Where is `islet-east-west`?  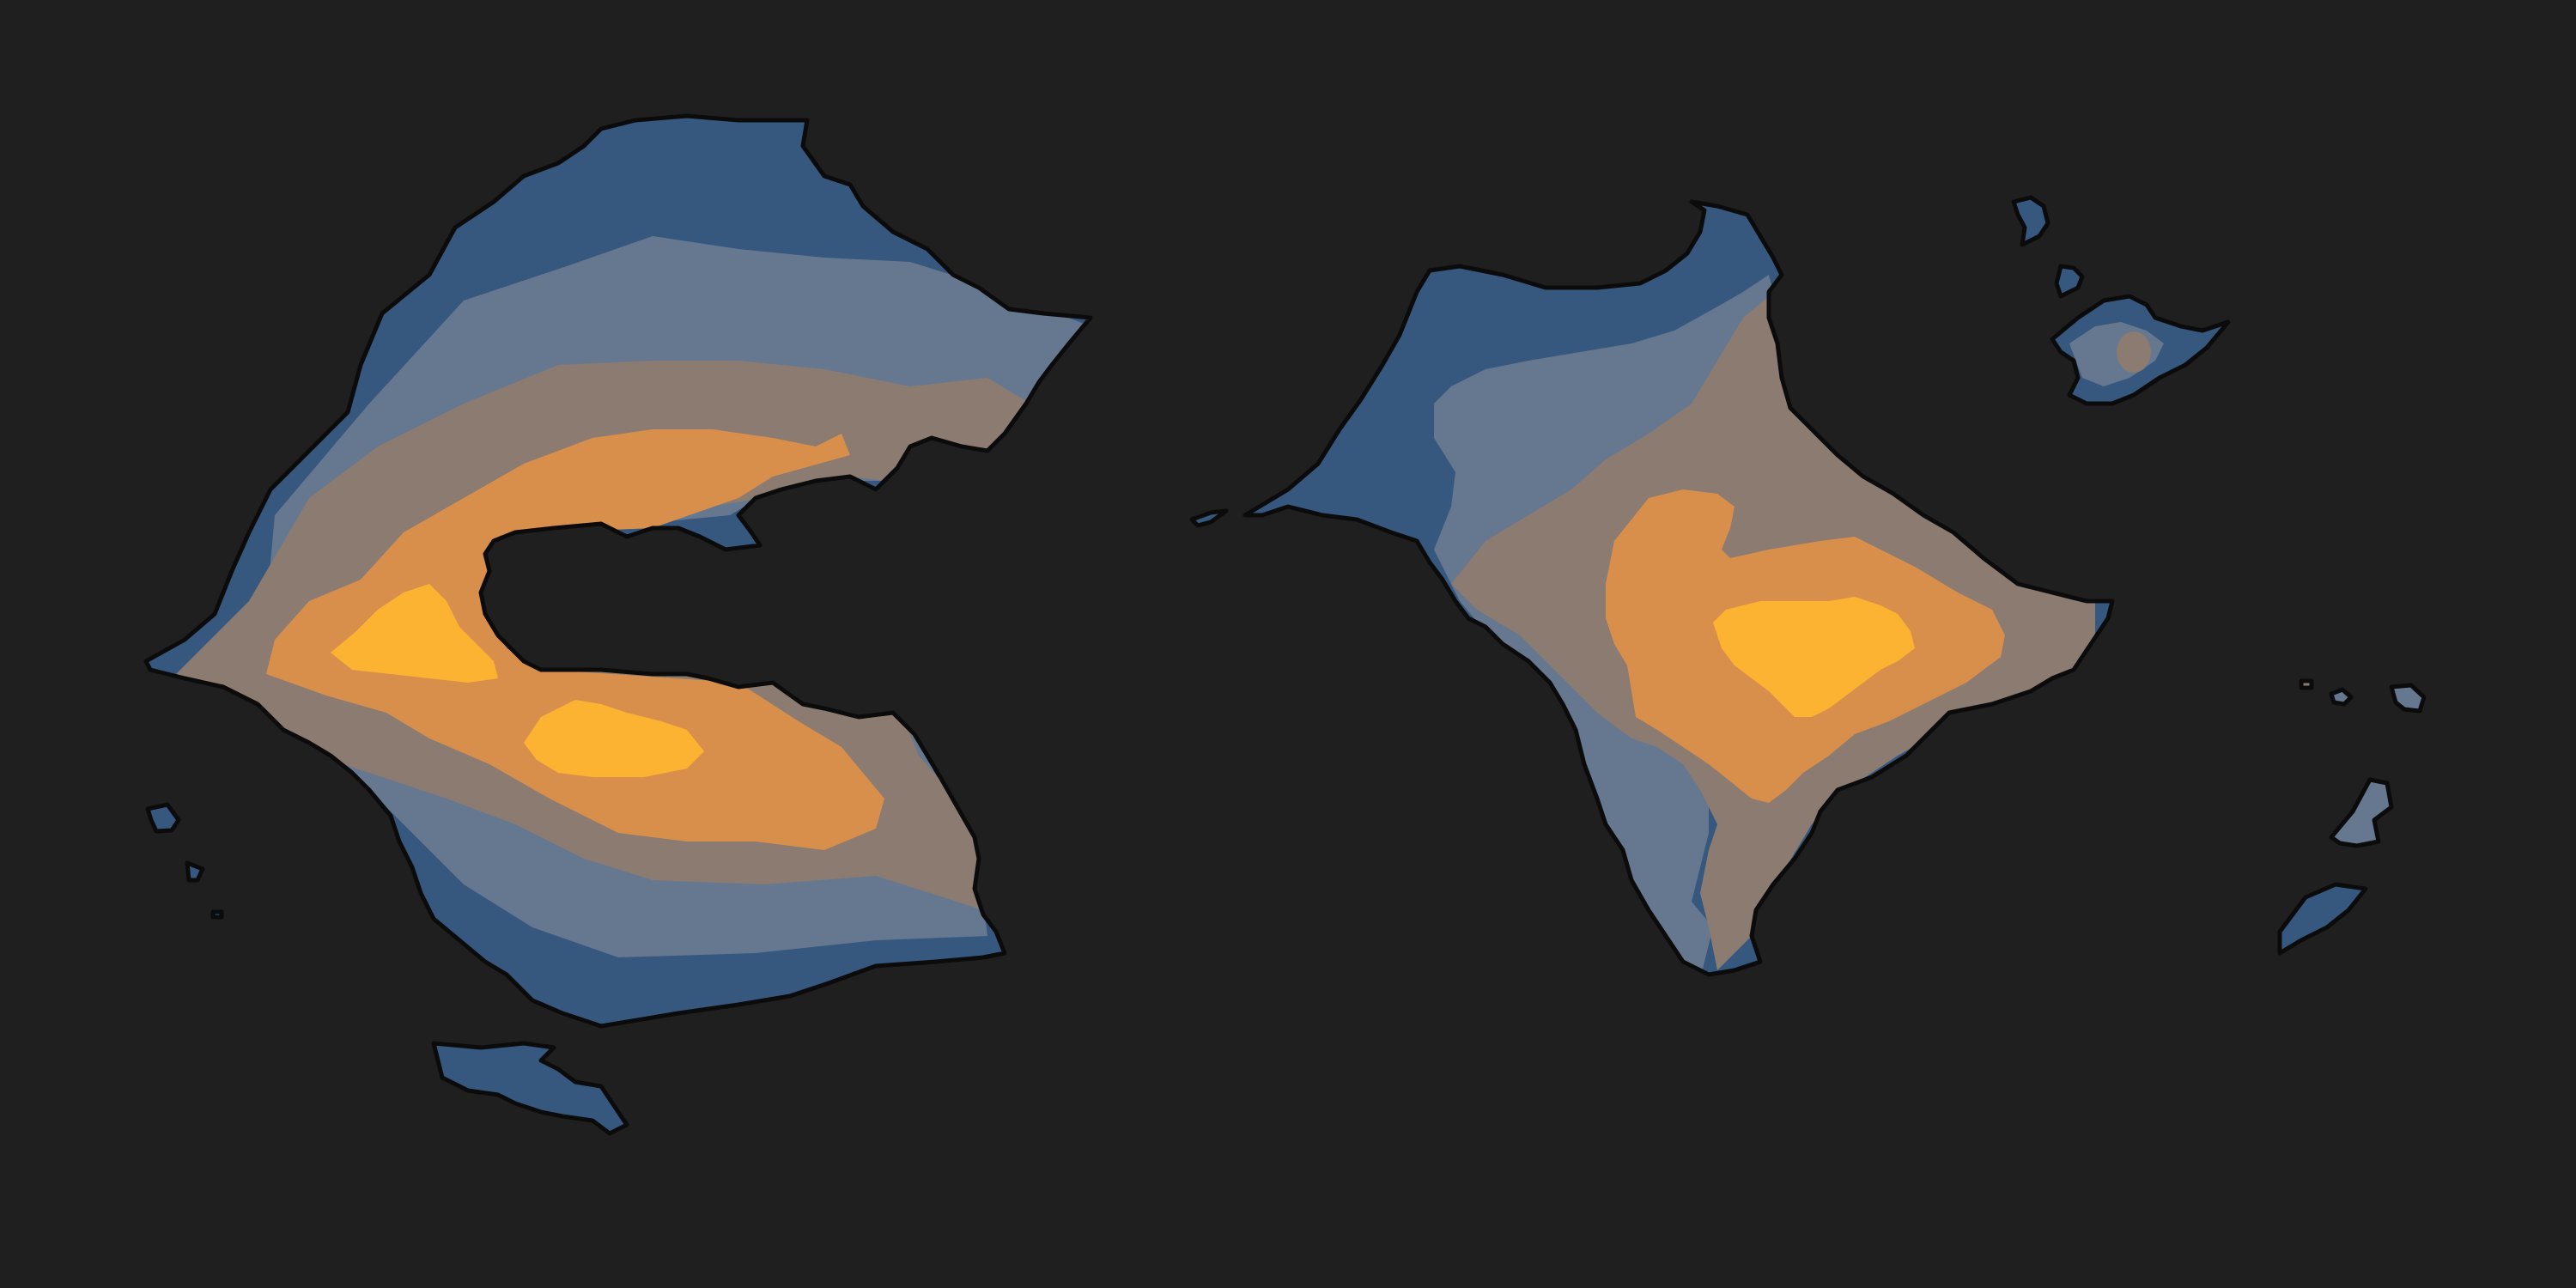 islet-east-west is located at coordinates (1209, 518).